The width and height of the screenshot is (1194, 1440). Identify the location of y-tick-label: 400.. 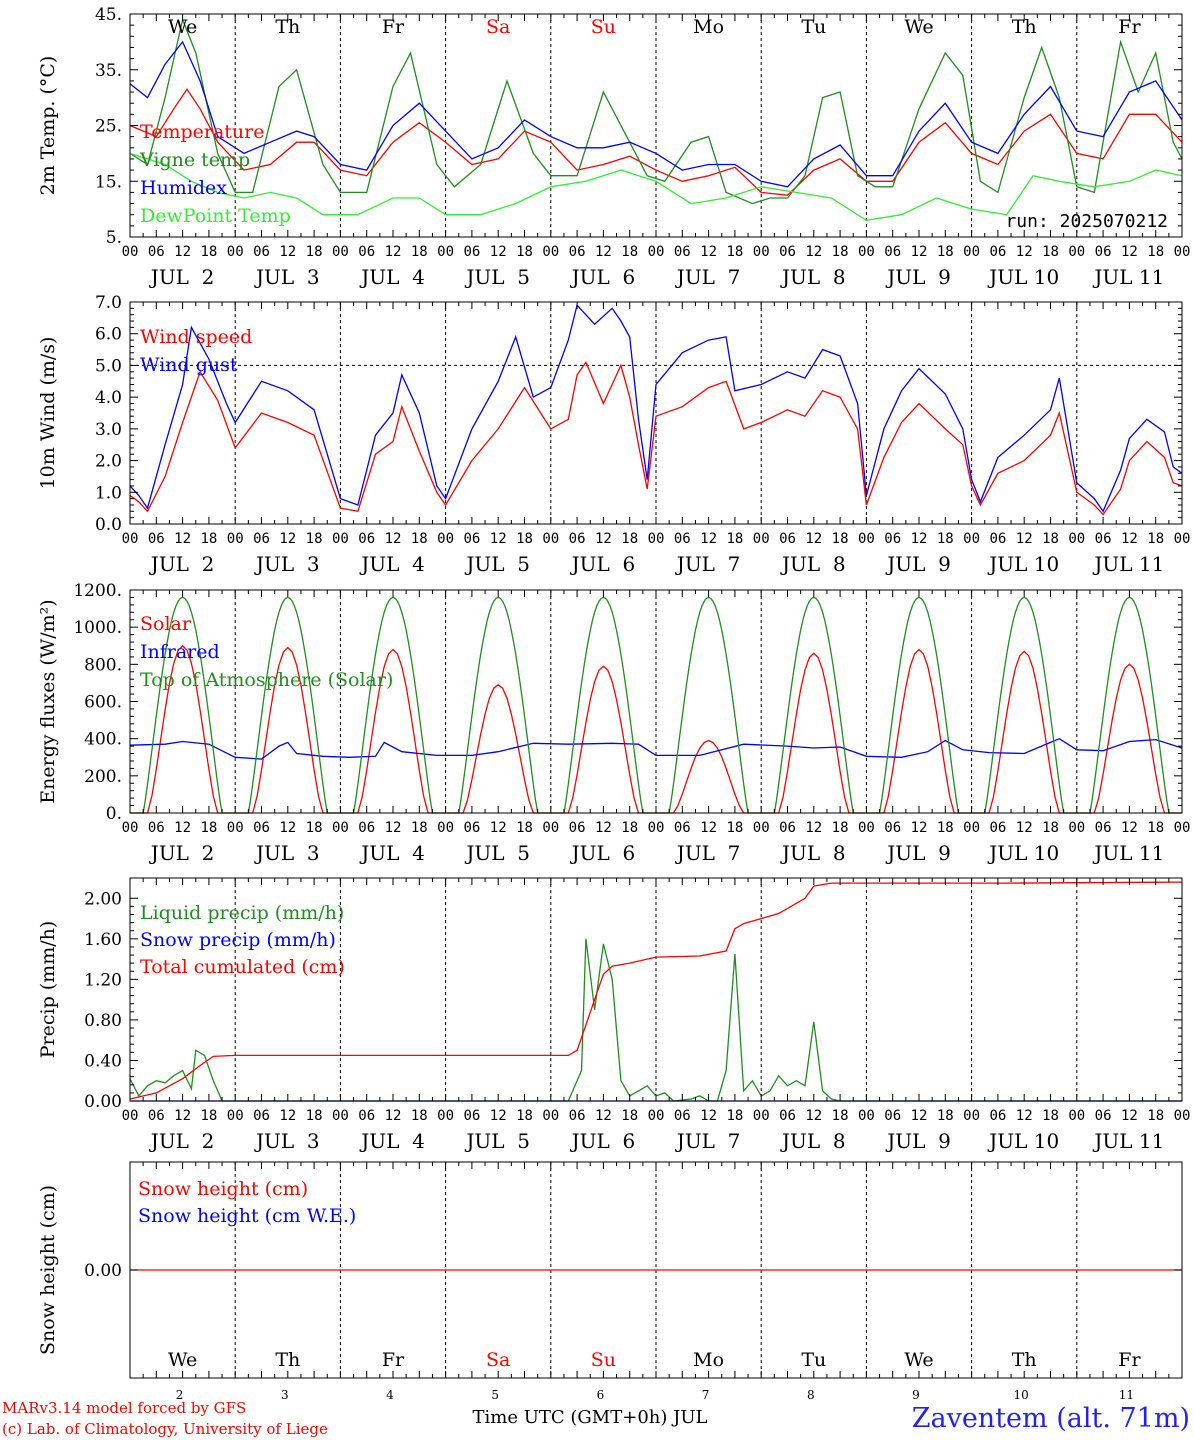
(103, 740).